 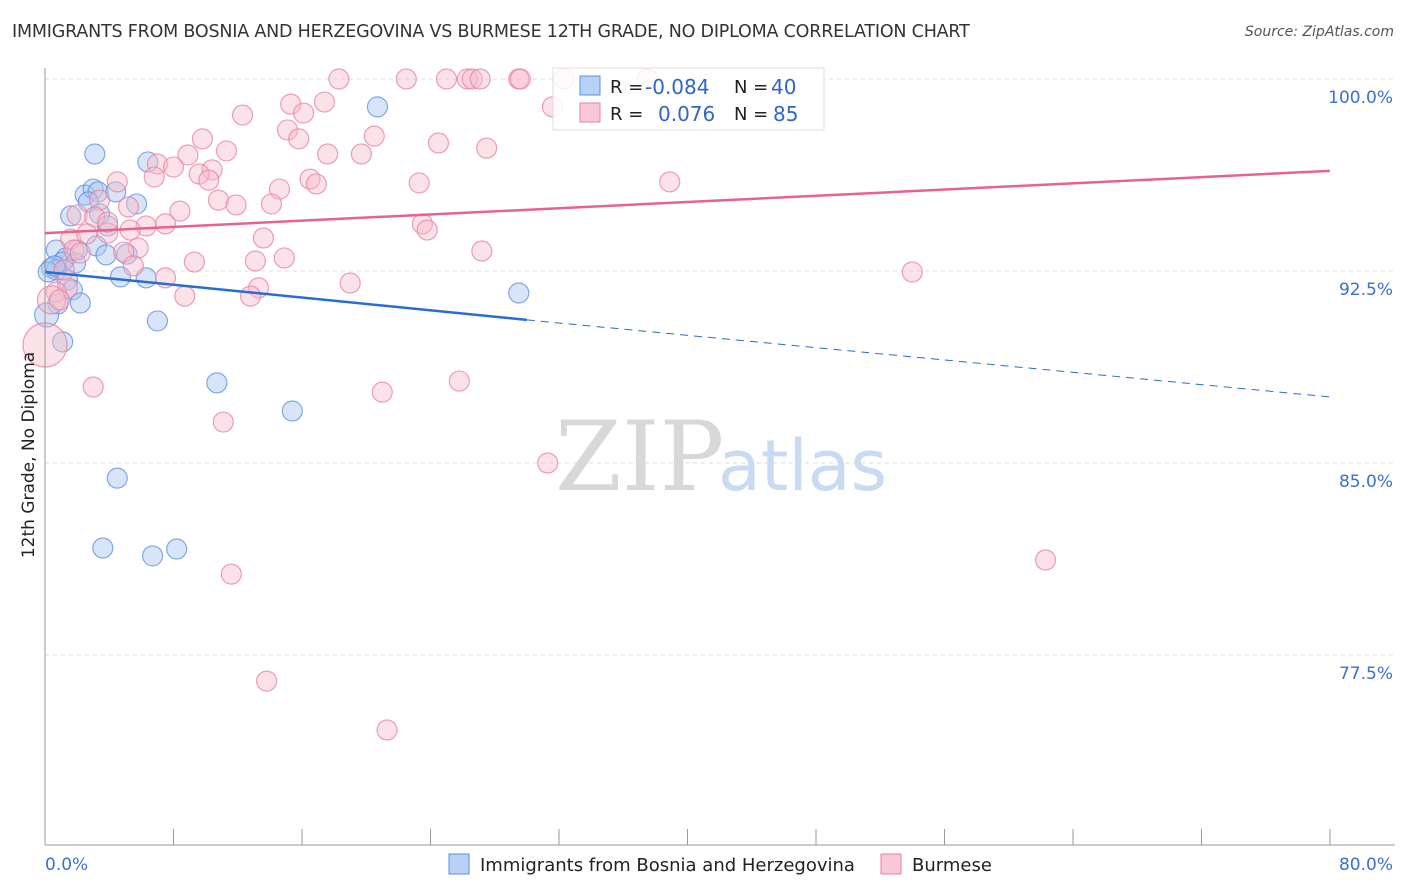 I want to click on bosnia-trend-line-extrapolated, so click(x=928, y=358).